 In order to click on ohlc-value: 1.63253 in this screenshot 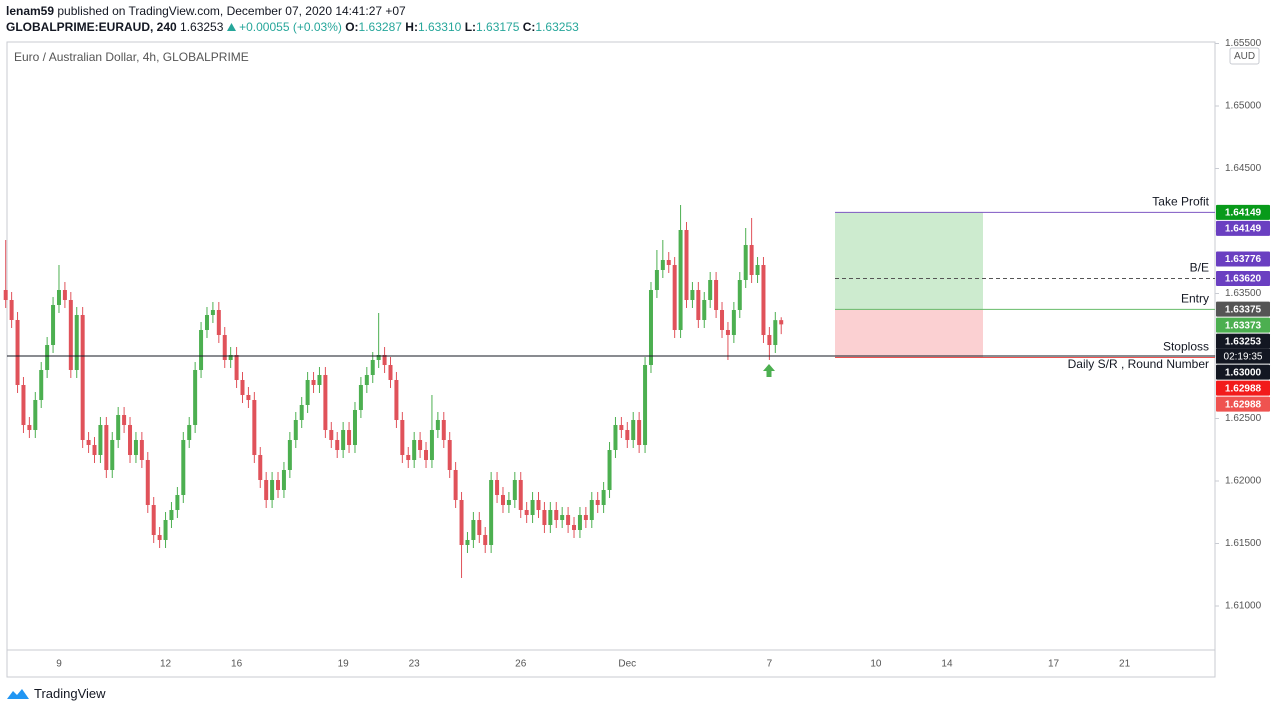, I will do `click(557, 27)`.